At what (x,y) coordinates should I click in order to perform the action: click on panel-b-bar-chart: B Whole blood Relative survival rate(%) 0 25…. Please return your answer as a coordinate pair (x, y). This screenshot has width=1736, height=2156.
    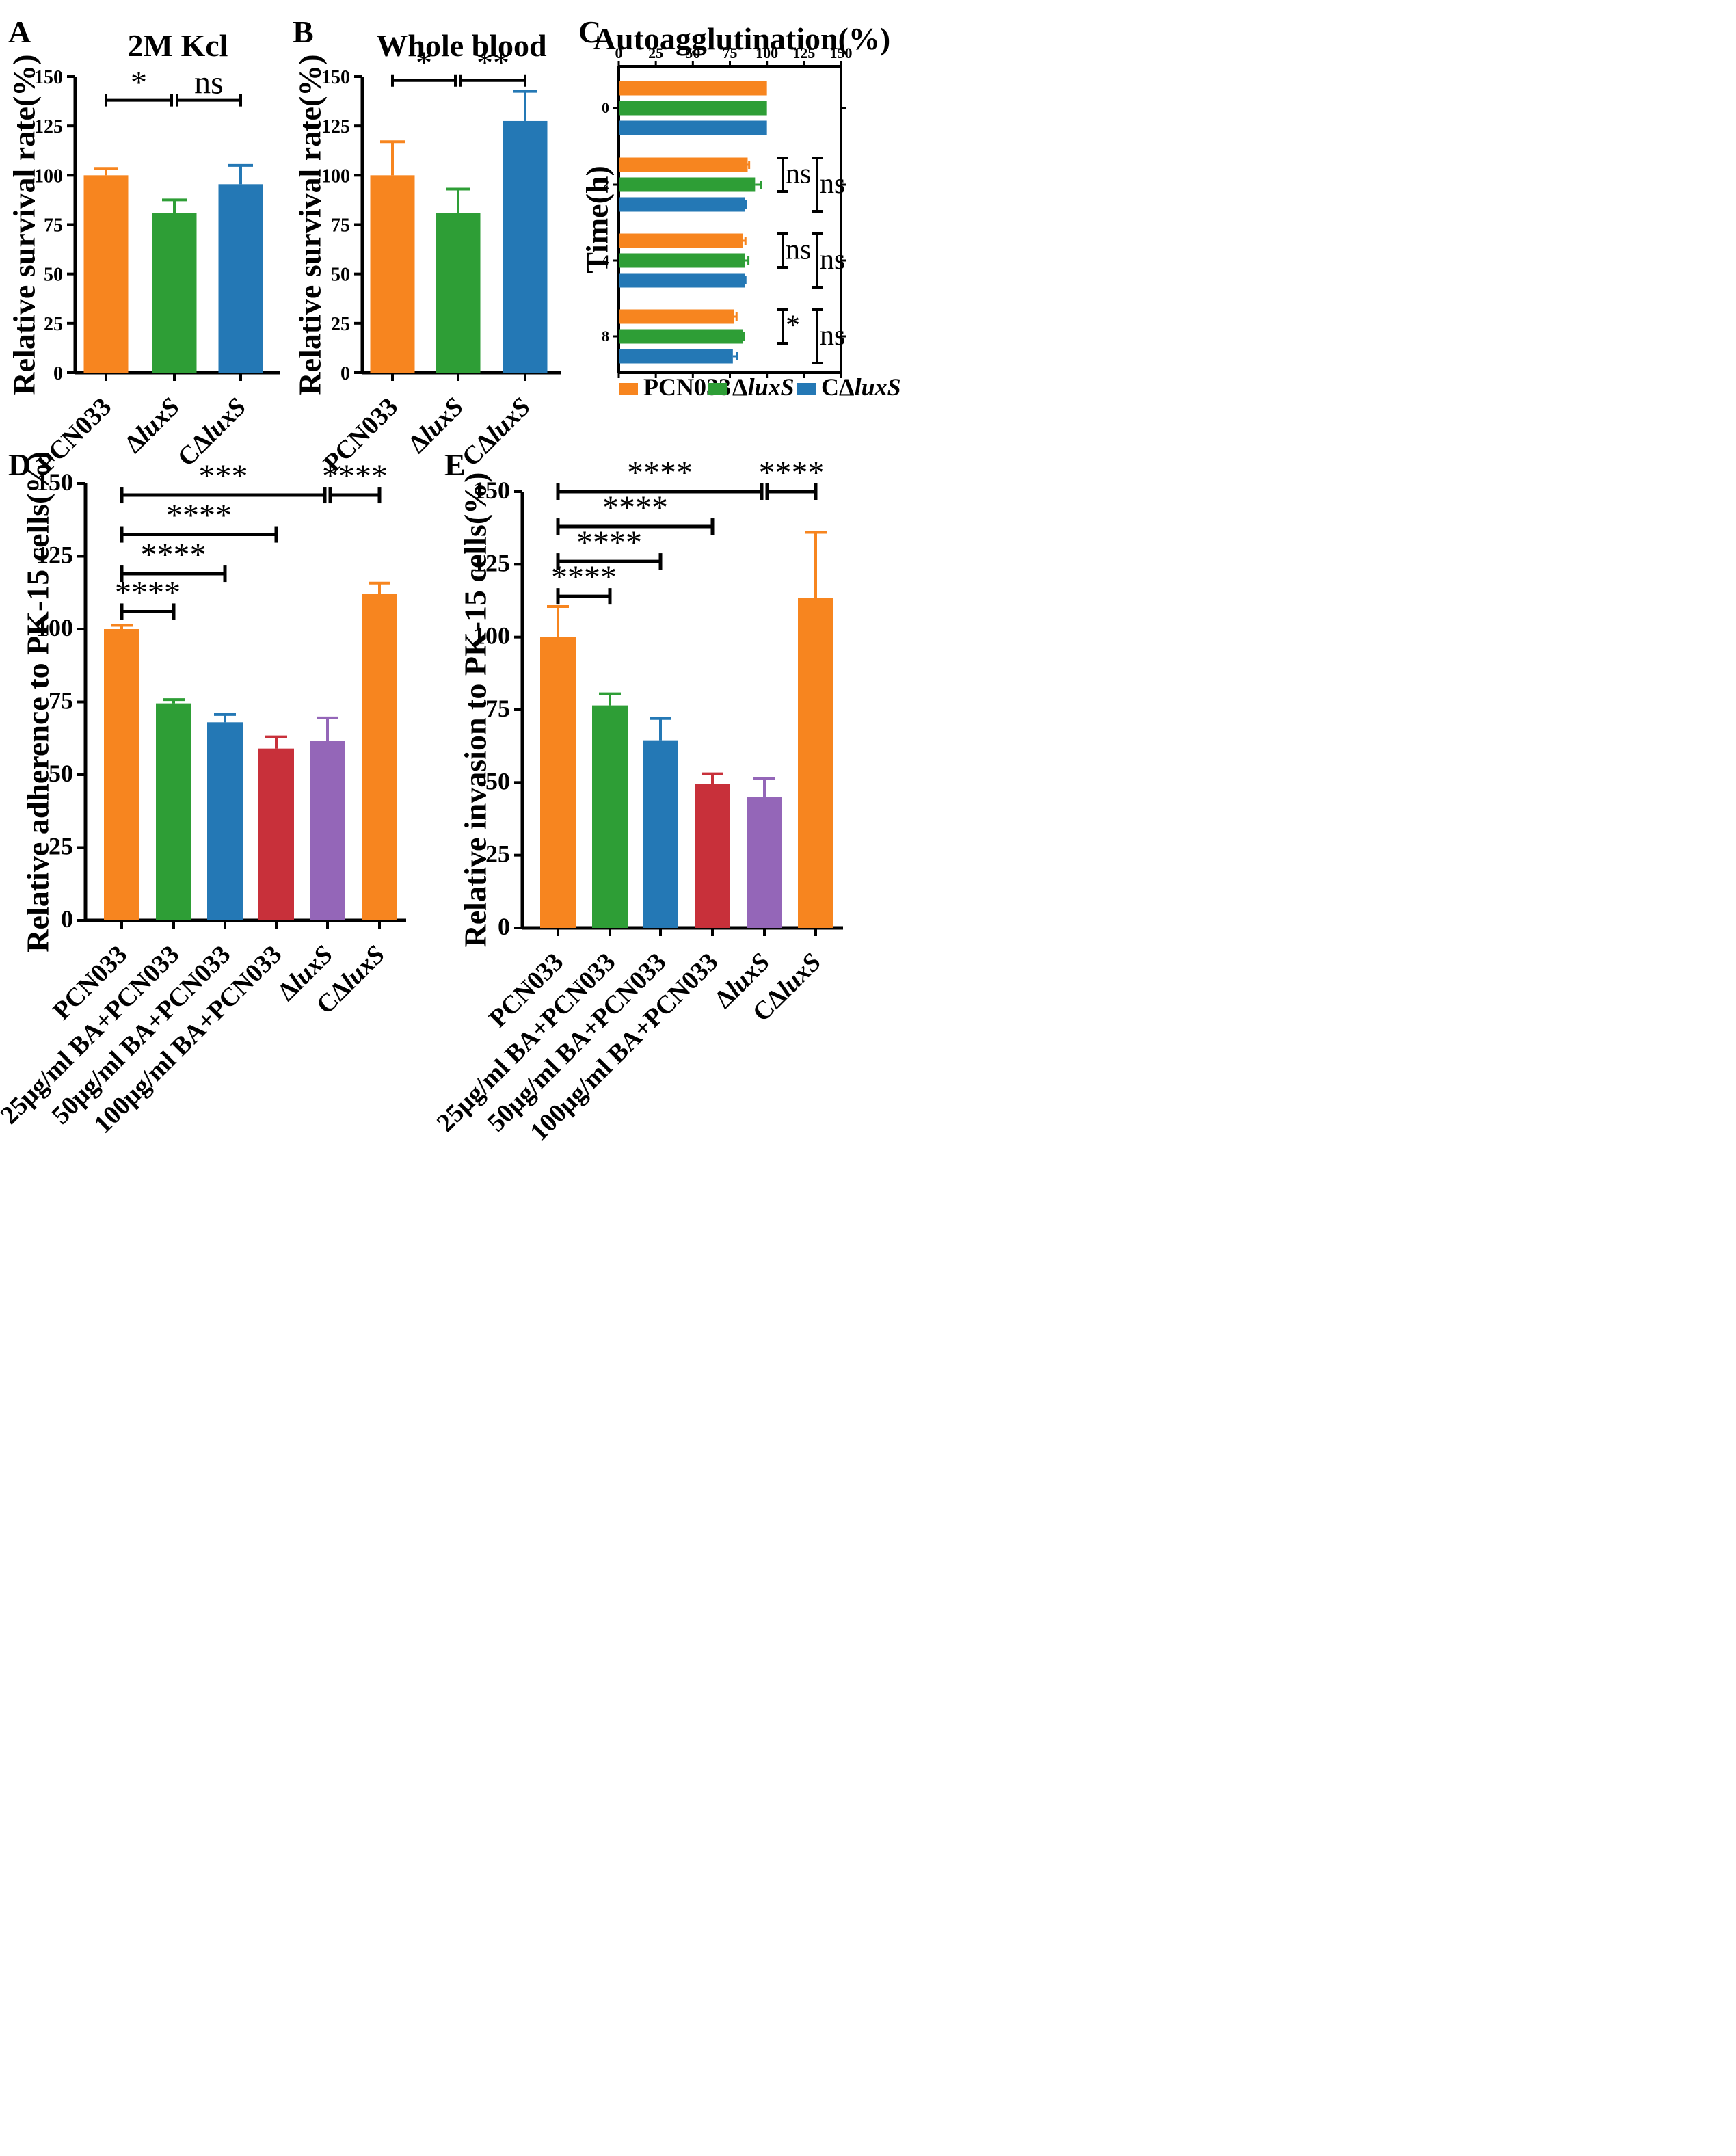
    Looking at the image, I should click on (427, 246).